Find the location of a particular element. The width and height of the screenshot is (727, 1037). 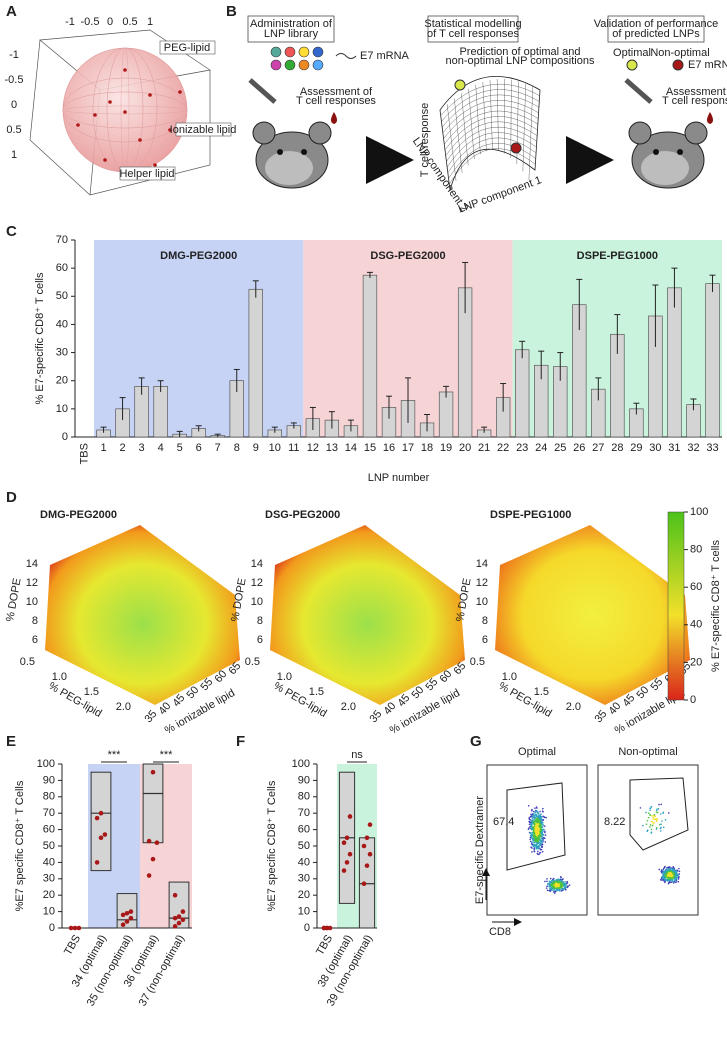

x-axis-label: LNP number is located at coordinates (399, 478).